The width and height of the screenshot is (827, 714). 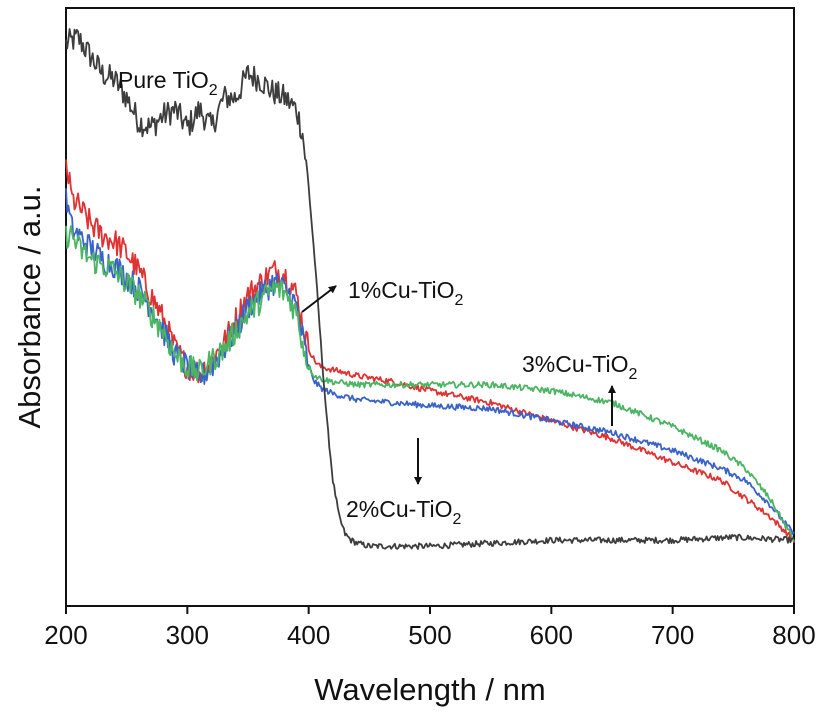 What do you see at coordinates (406, 293) in the screenshot?
I see `annotation-1-cu-tio2: 1%Cu-TiO2` at bounding box center [406, 293].